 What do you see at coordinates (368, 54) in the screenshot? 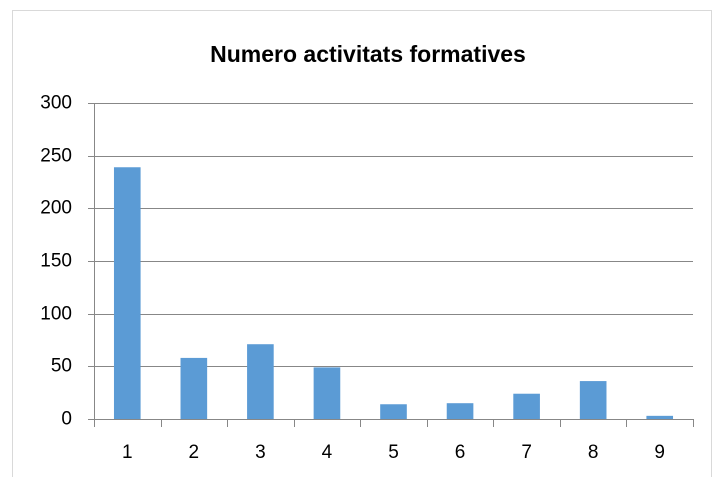
I see `chart-title: Numero activitats formatives` at bounding box center [368, 54].